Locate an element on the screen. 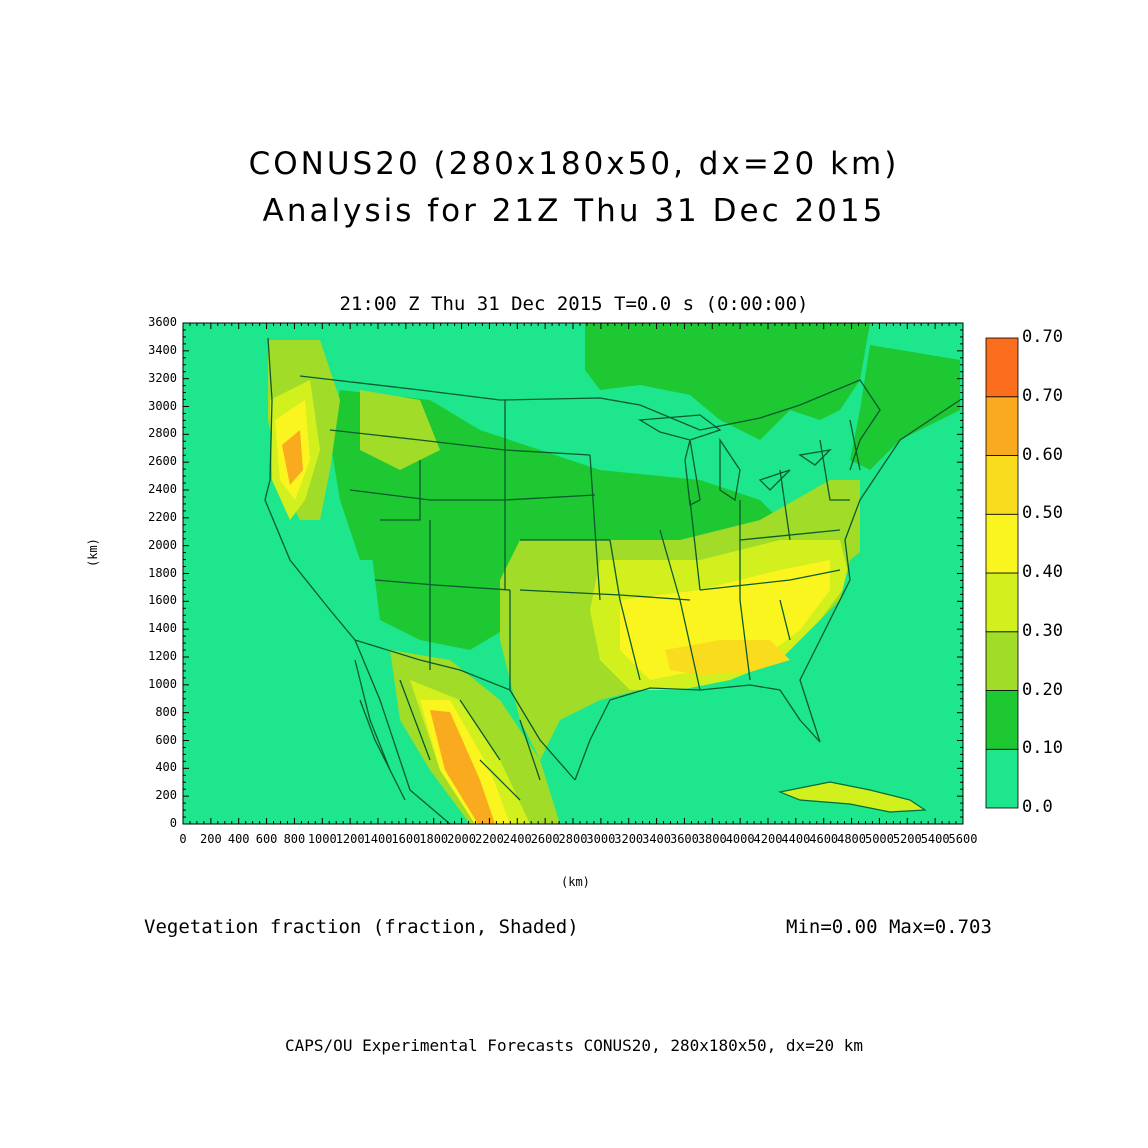 Image resolution: width=1148 pixels, height=1148 pixels. canada-green-region is located at coordinates (727, 381).